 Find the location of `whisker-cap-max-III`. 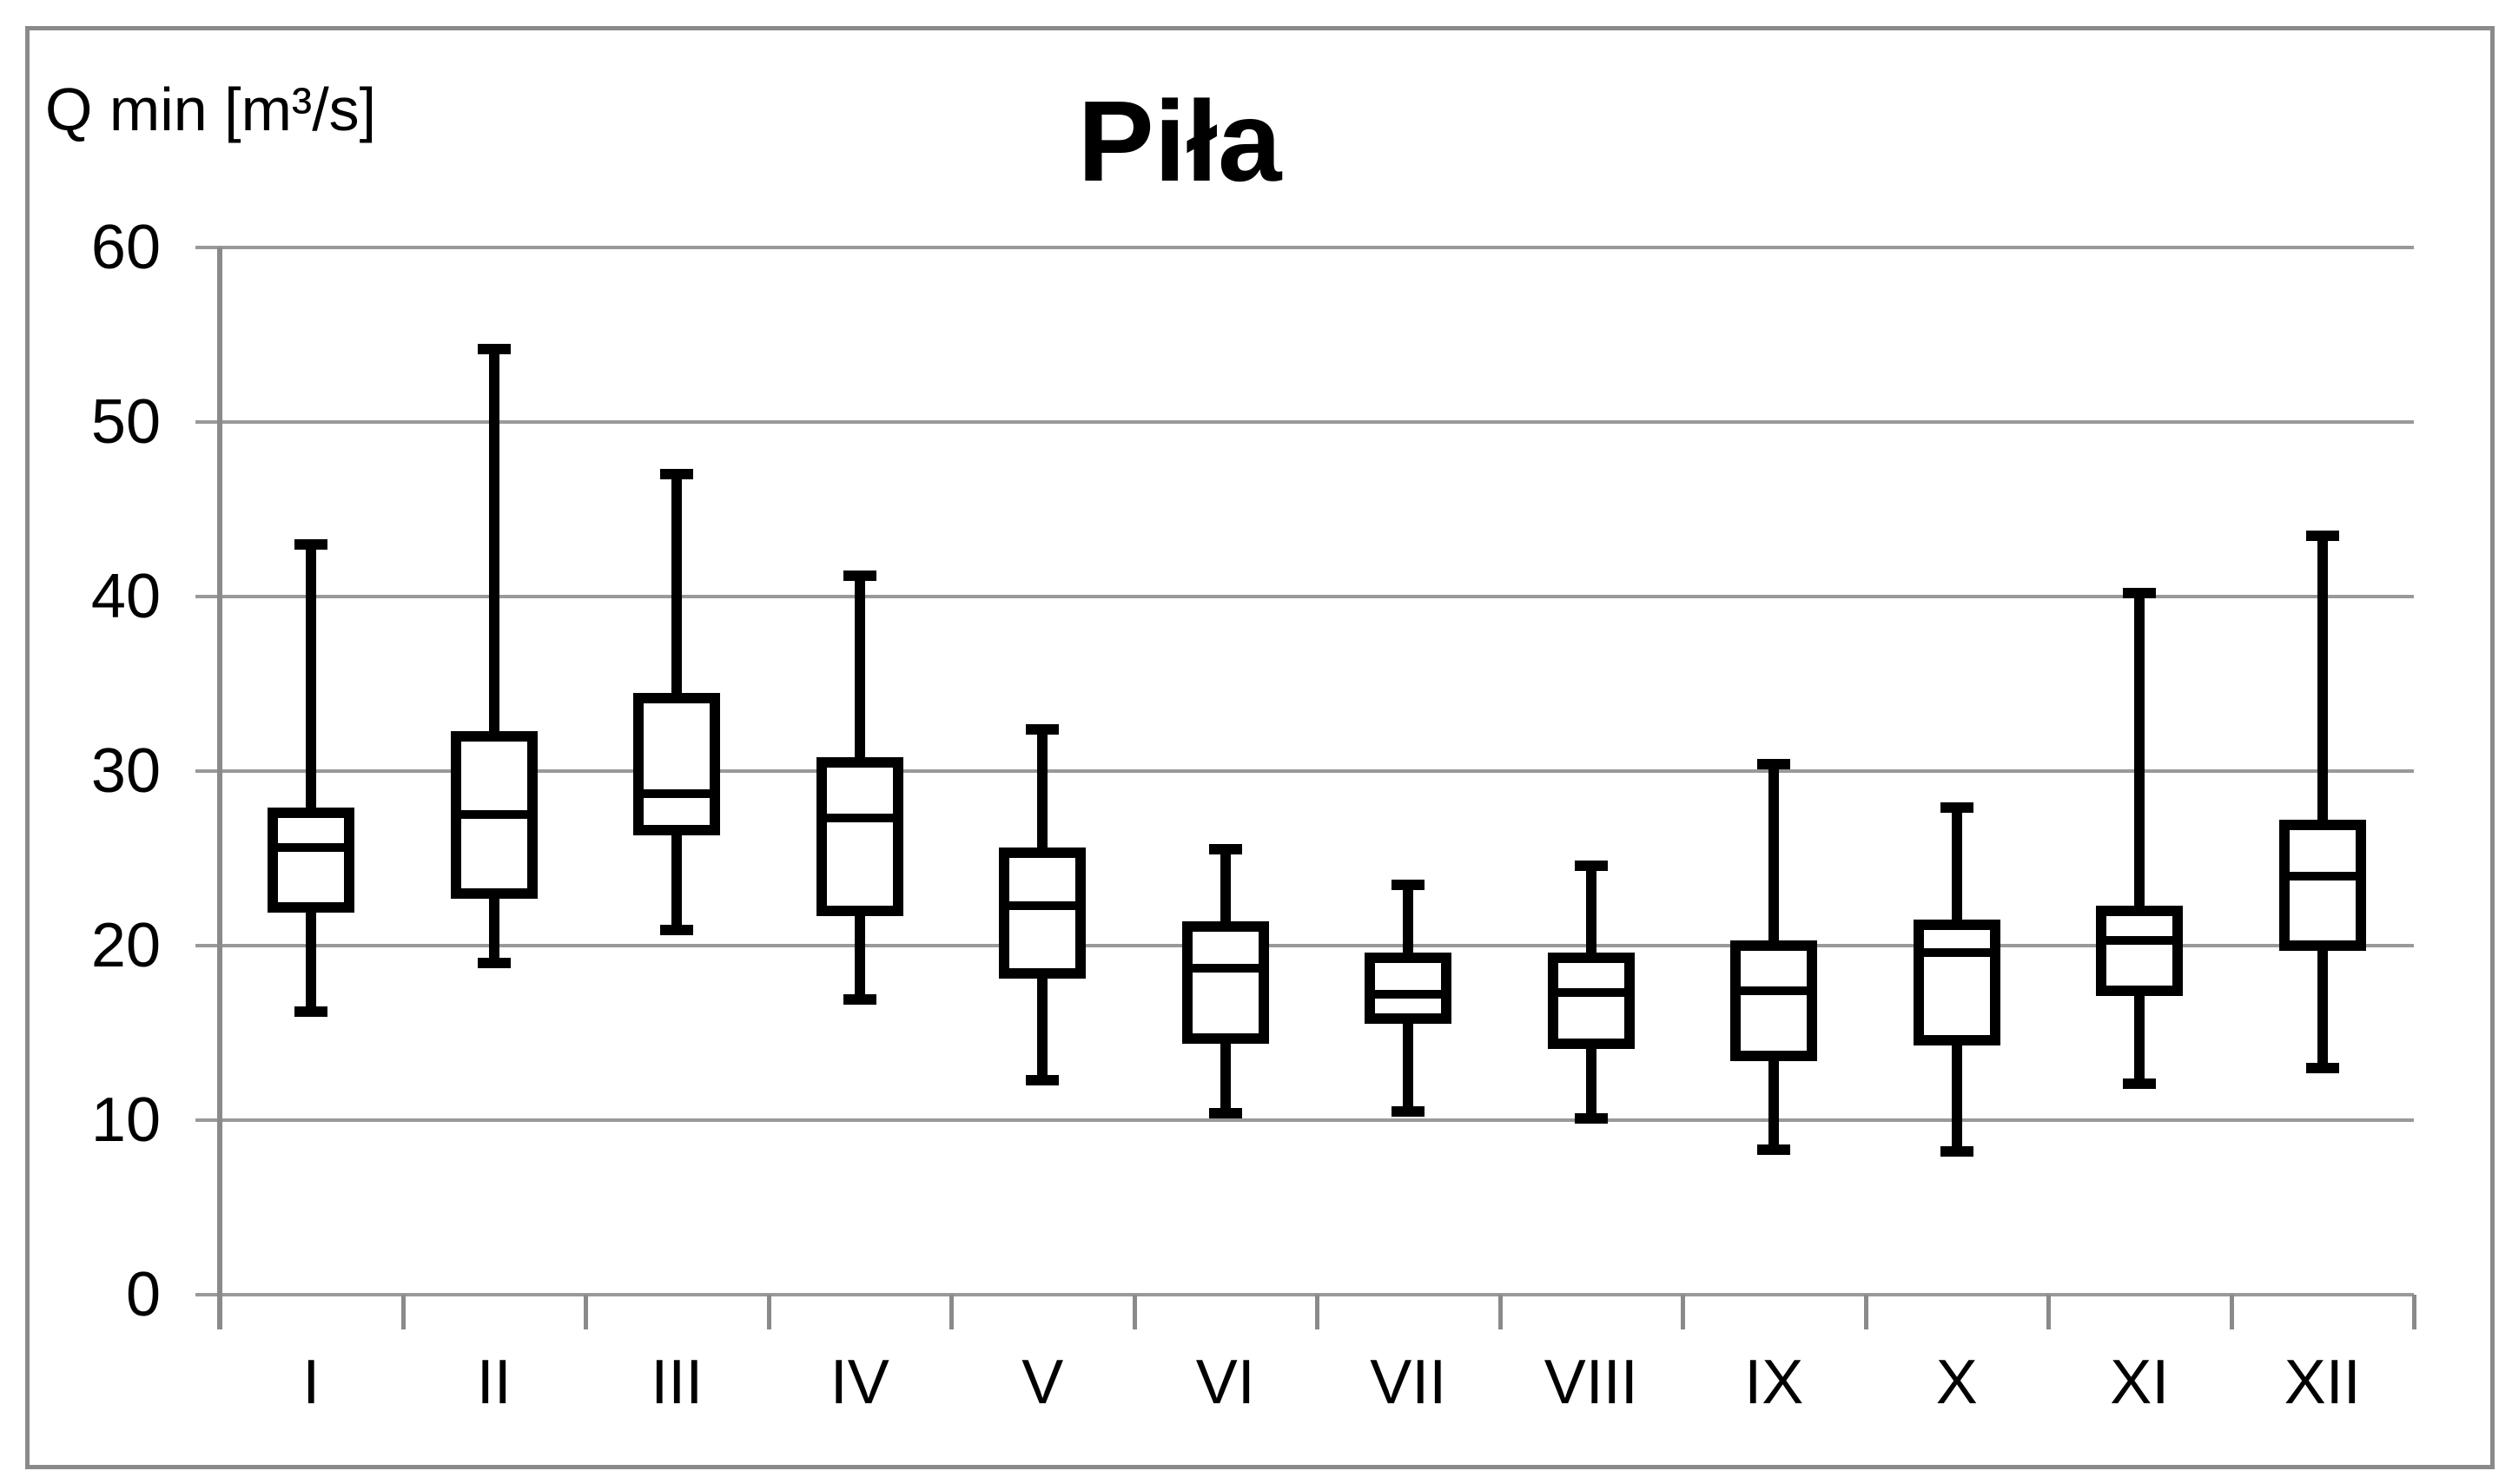

whisker-cap-max-III is located at coordinates (677, 474).